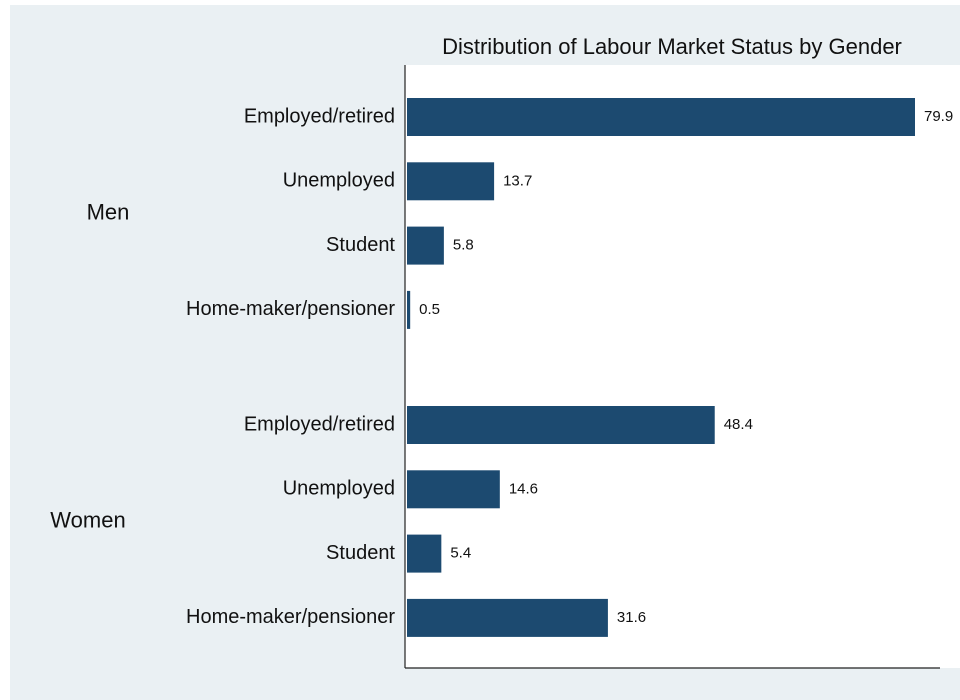 The height and width of the screenshot is (700, 960). What do you see at coordinates (938, 116) in the screenshot?
I see `value-label: 79.9` at bounding box center [938, 116].